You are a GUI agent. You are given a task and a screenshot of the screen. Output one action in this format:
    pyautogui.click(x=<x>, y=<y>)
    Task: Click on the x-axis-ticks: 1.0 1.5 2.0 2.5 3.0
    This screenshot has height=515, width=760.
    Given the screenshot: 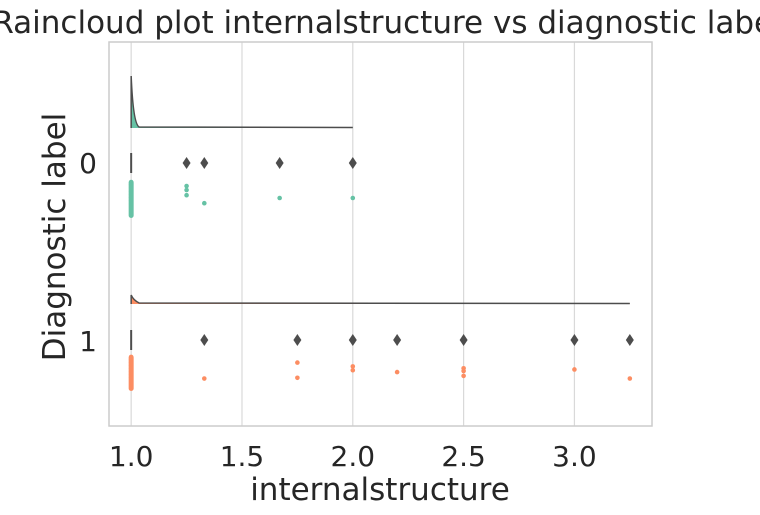 What is the action you would take?
    pyautogui.click(x=353, y=456)
    